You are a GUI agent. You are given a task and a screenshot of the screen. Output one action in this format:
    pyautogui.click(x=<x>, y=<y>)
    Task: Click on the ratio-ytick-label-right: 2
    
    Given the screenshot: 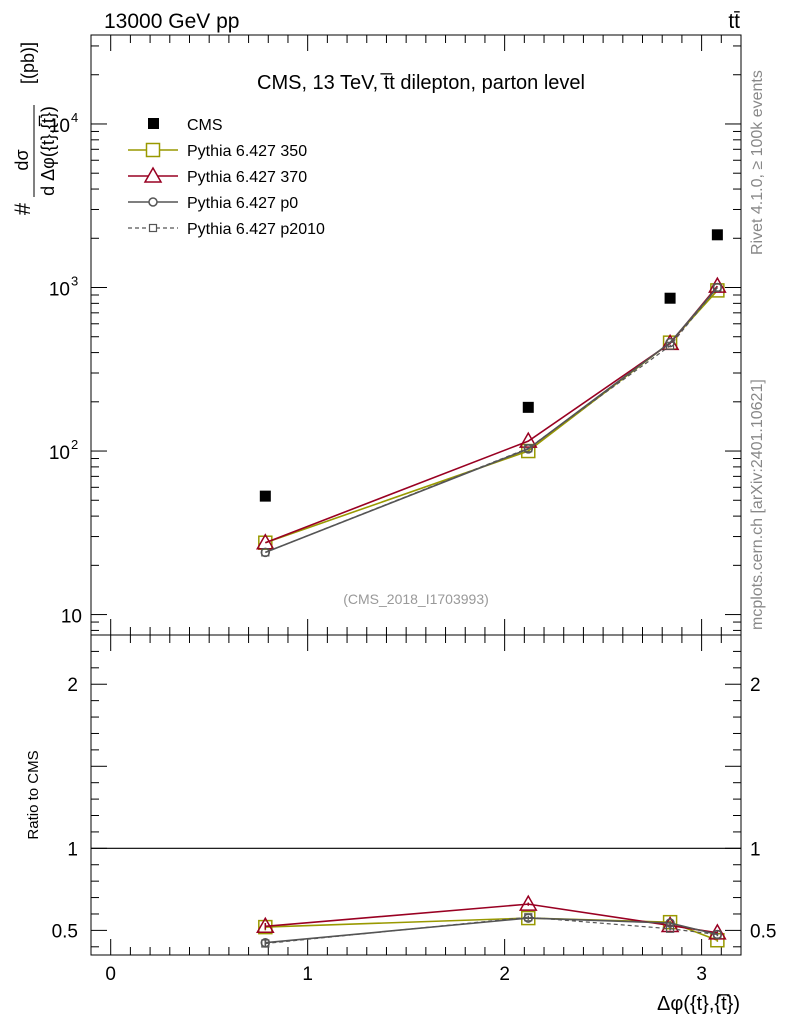 What is the action you would take?
    pyautogui.click(x=755, y=685)
    